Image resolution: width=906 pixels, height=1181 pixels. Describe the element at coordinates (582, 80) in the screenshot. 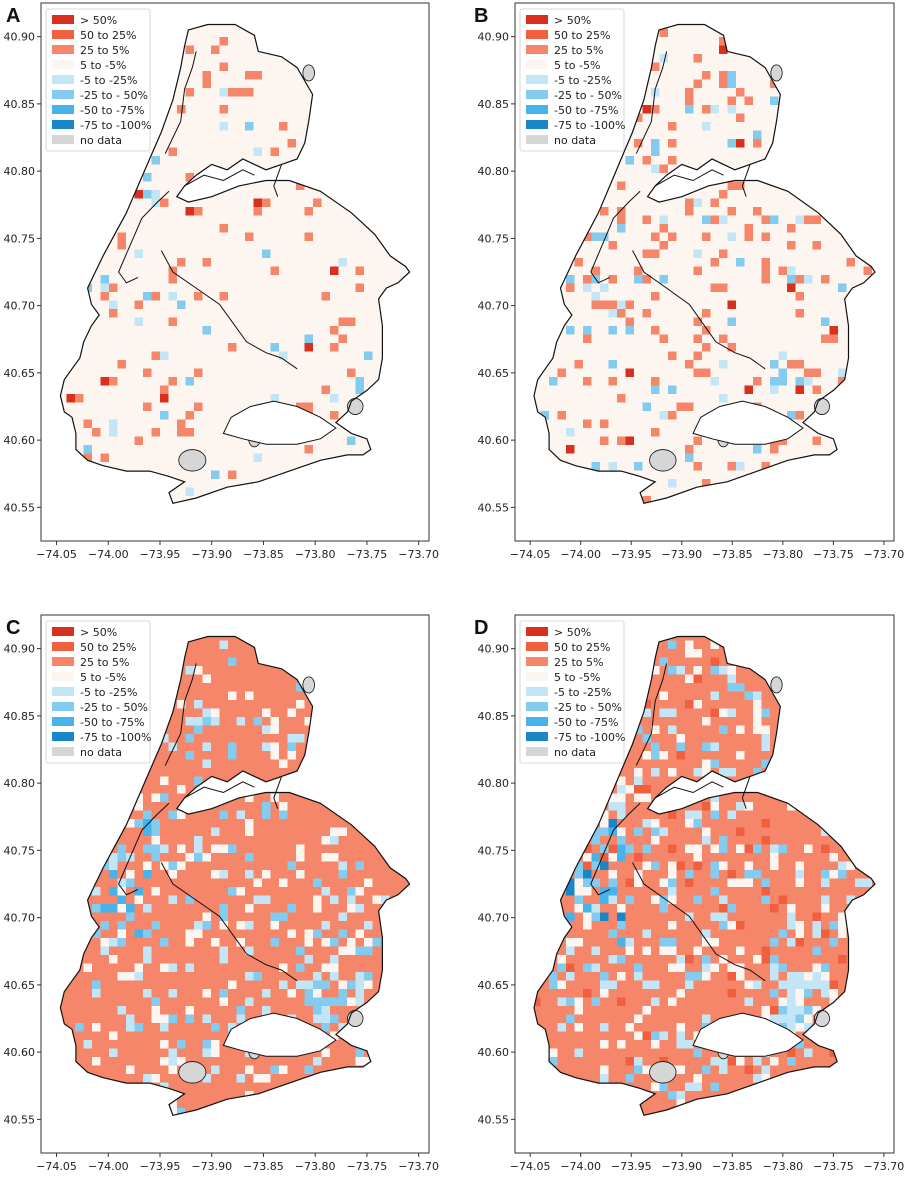

I see `legend-label: -5 to -25%` at that location.